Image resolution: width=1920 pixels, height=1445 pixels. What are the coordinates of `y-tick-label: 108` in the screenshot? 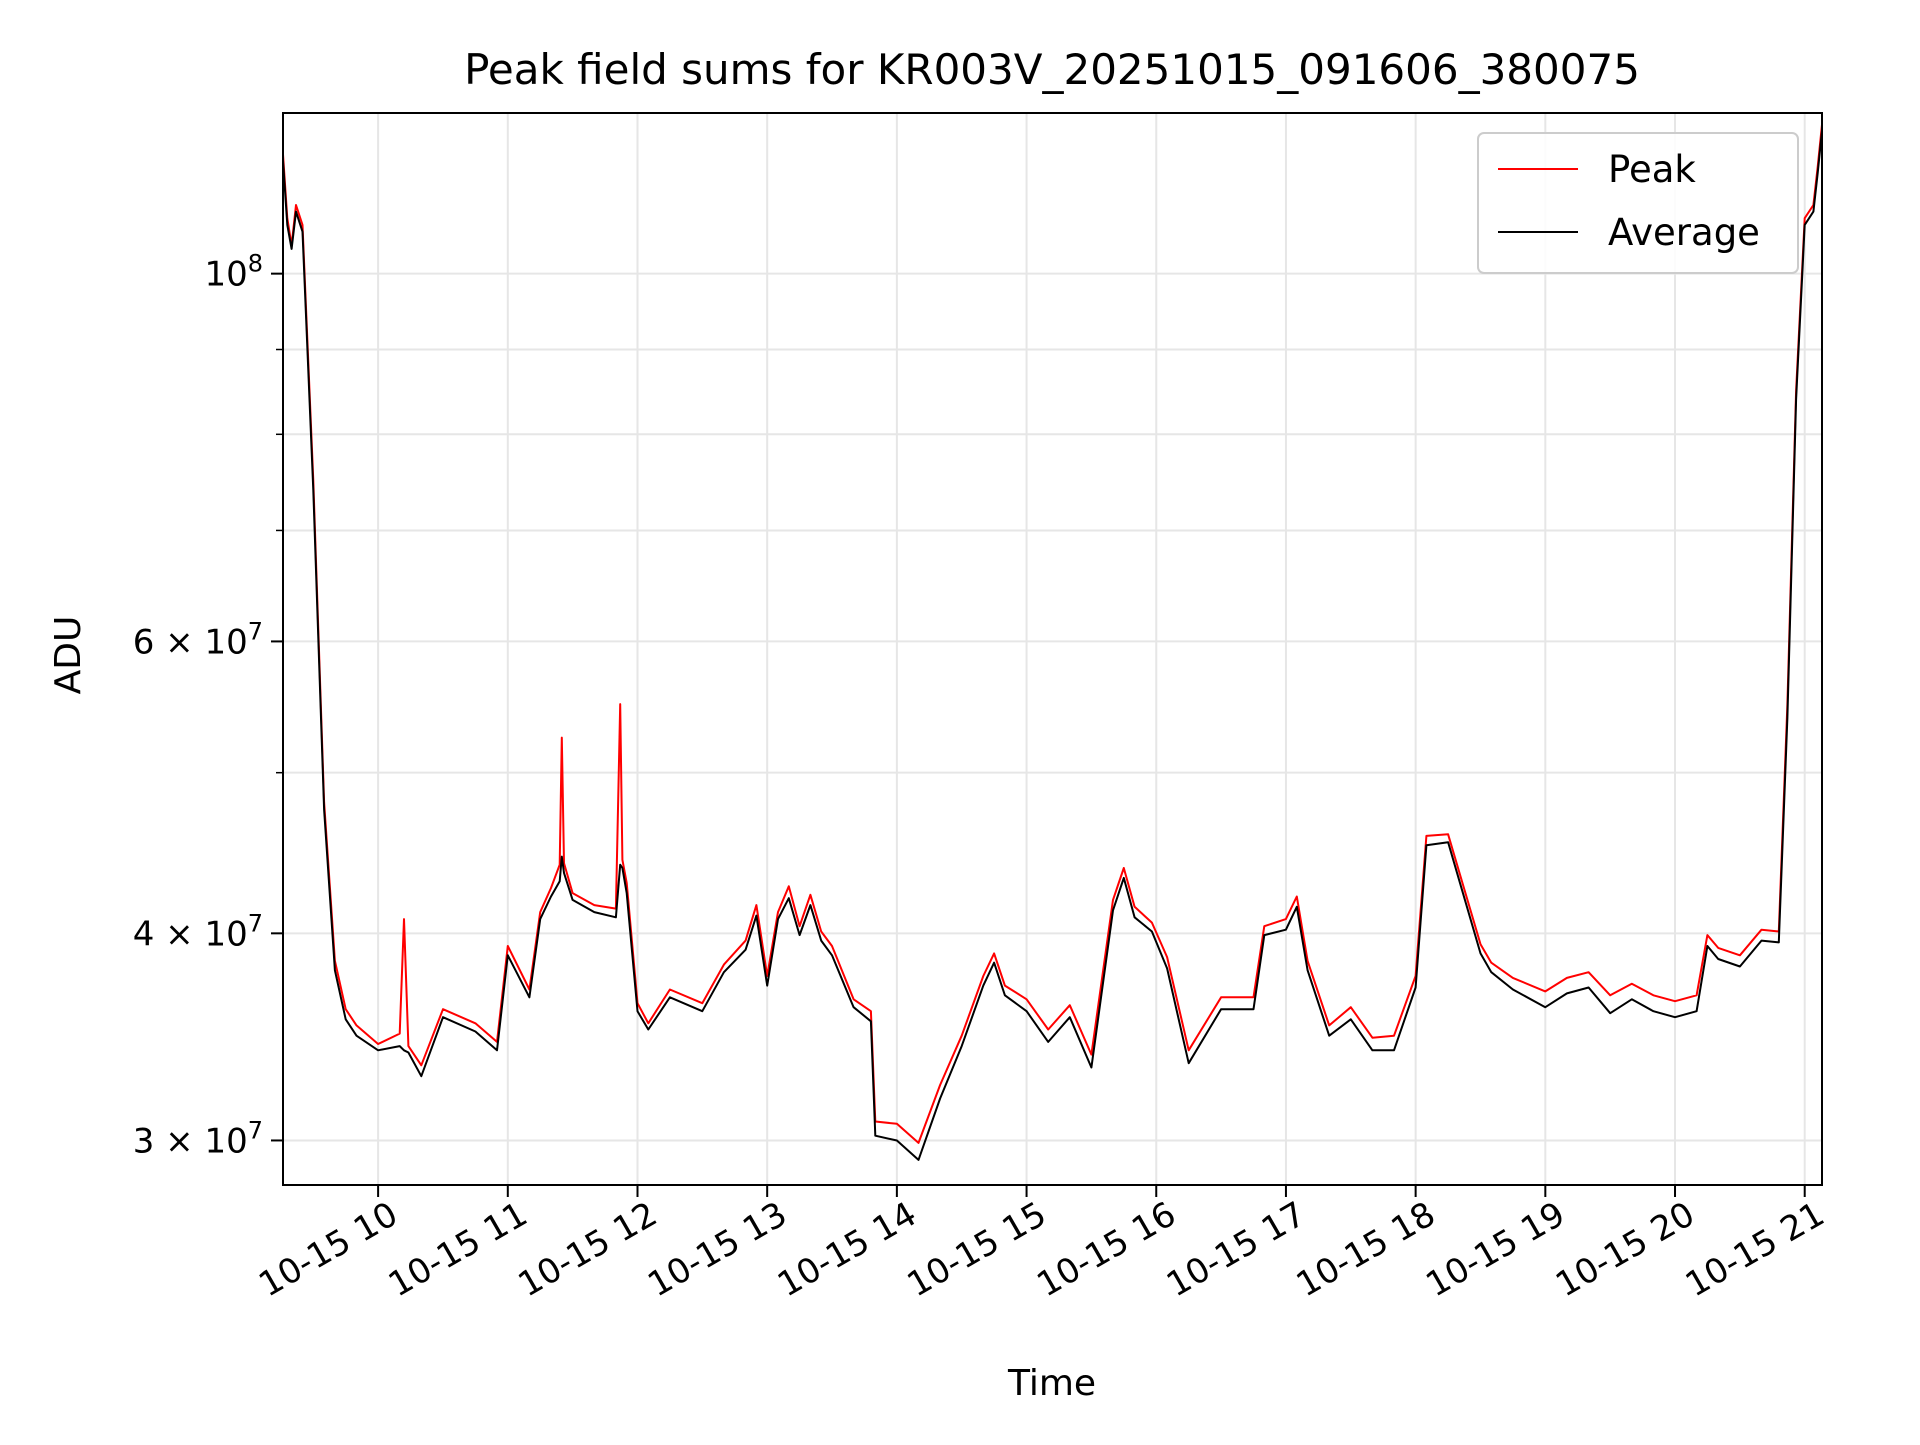 It's located at (233, 272).